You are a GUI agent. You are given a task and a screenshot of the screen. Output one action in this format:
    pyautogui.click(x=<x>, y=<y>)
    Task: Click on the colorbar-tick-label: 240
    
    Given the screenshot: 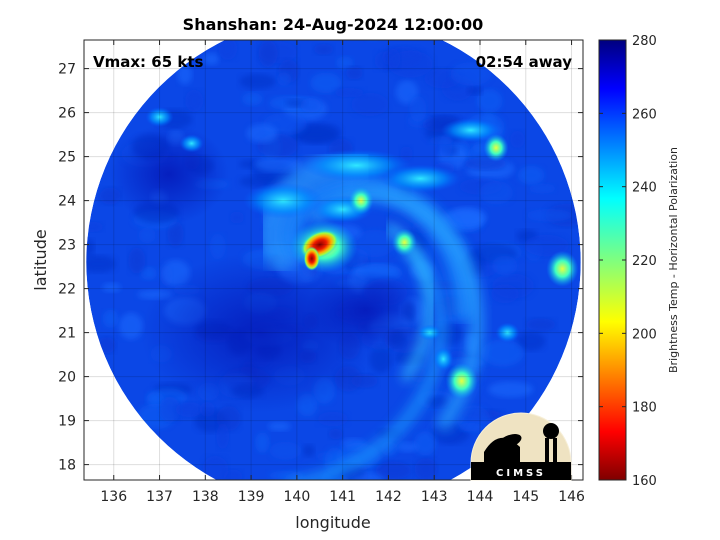 What is the action you would take?
    pyautogui.click(x=644, y=188)
    